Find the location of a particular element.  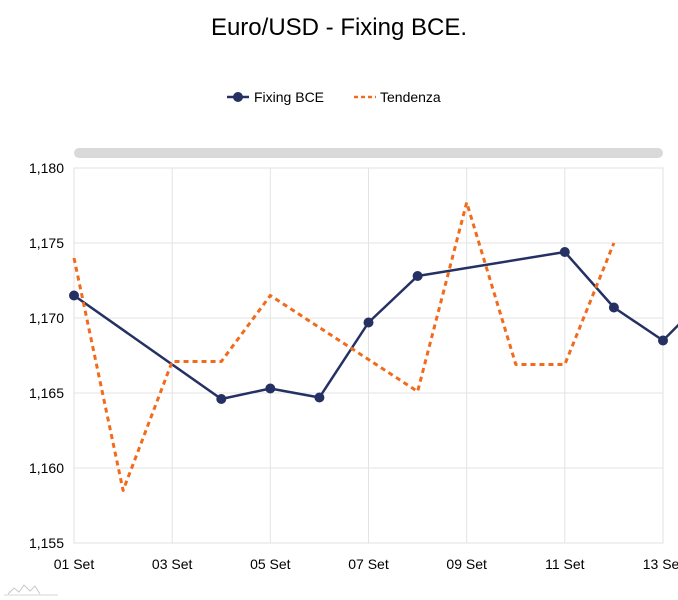

x-tick-label: 09 Set is located at coordinates (466, 564).